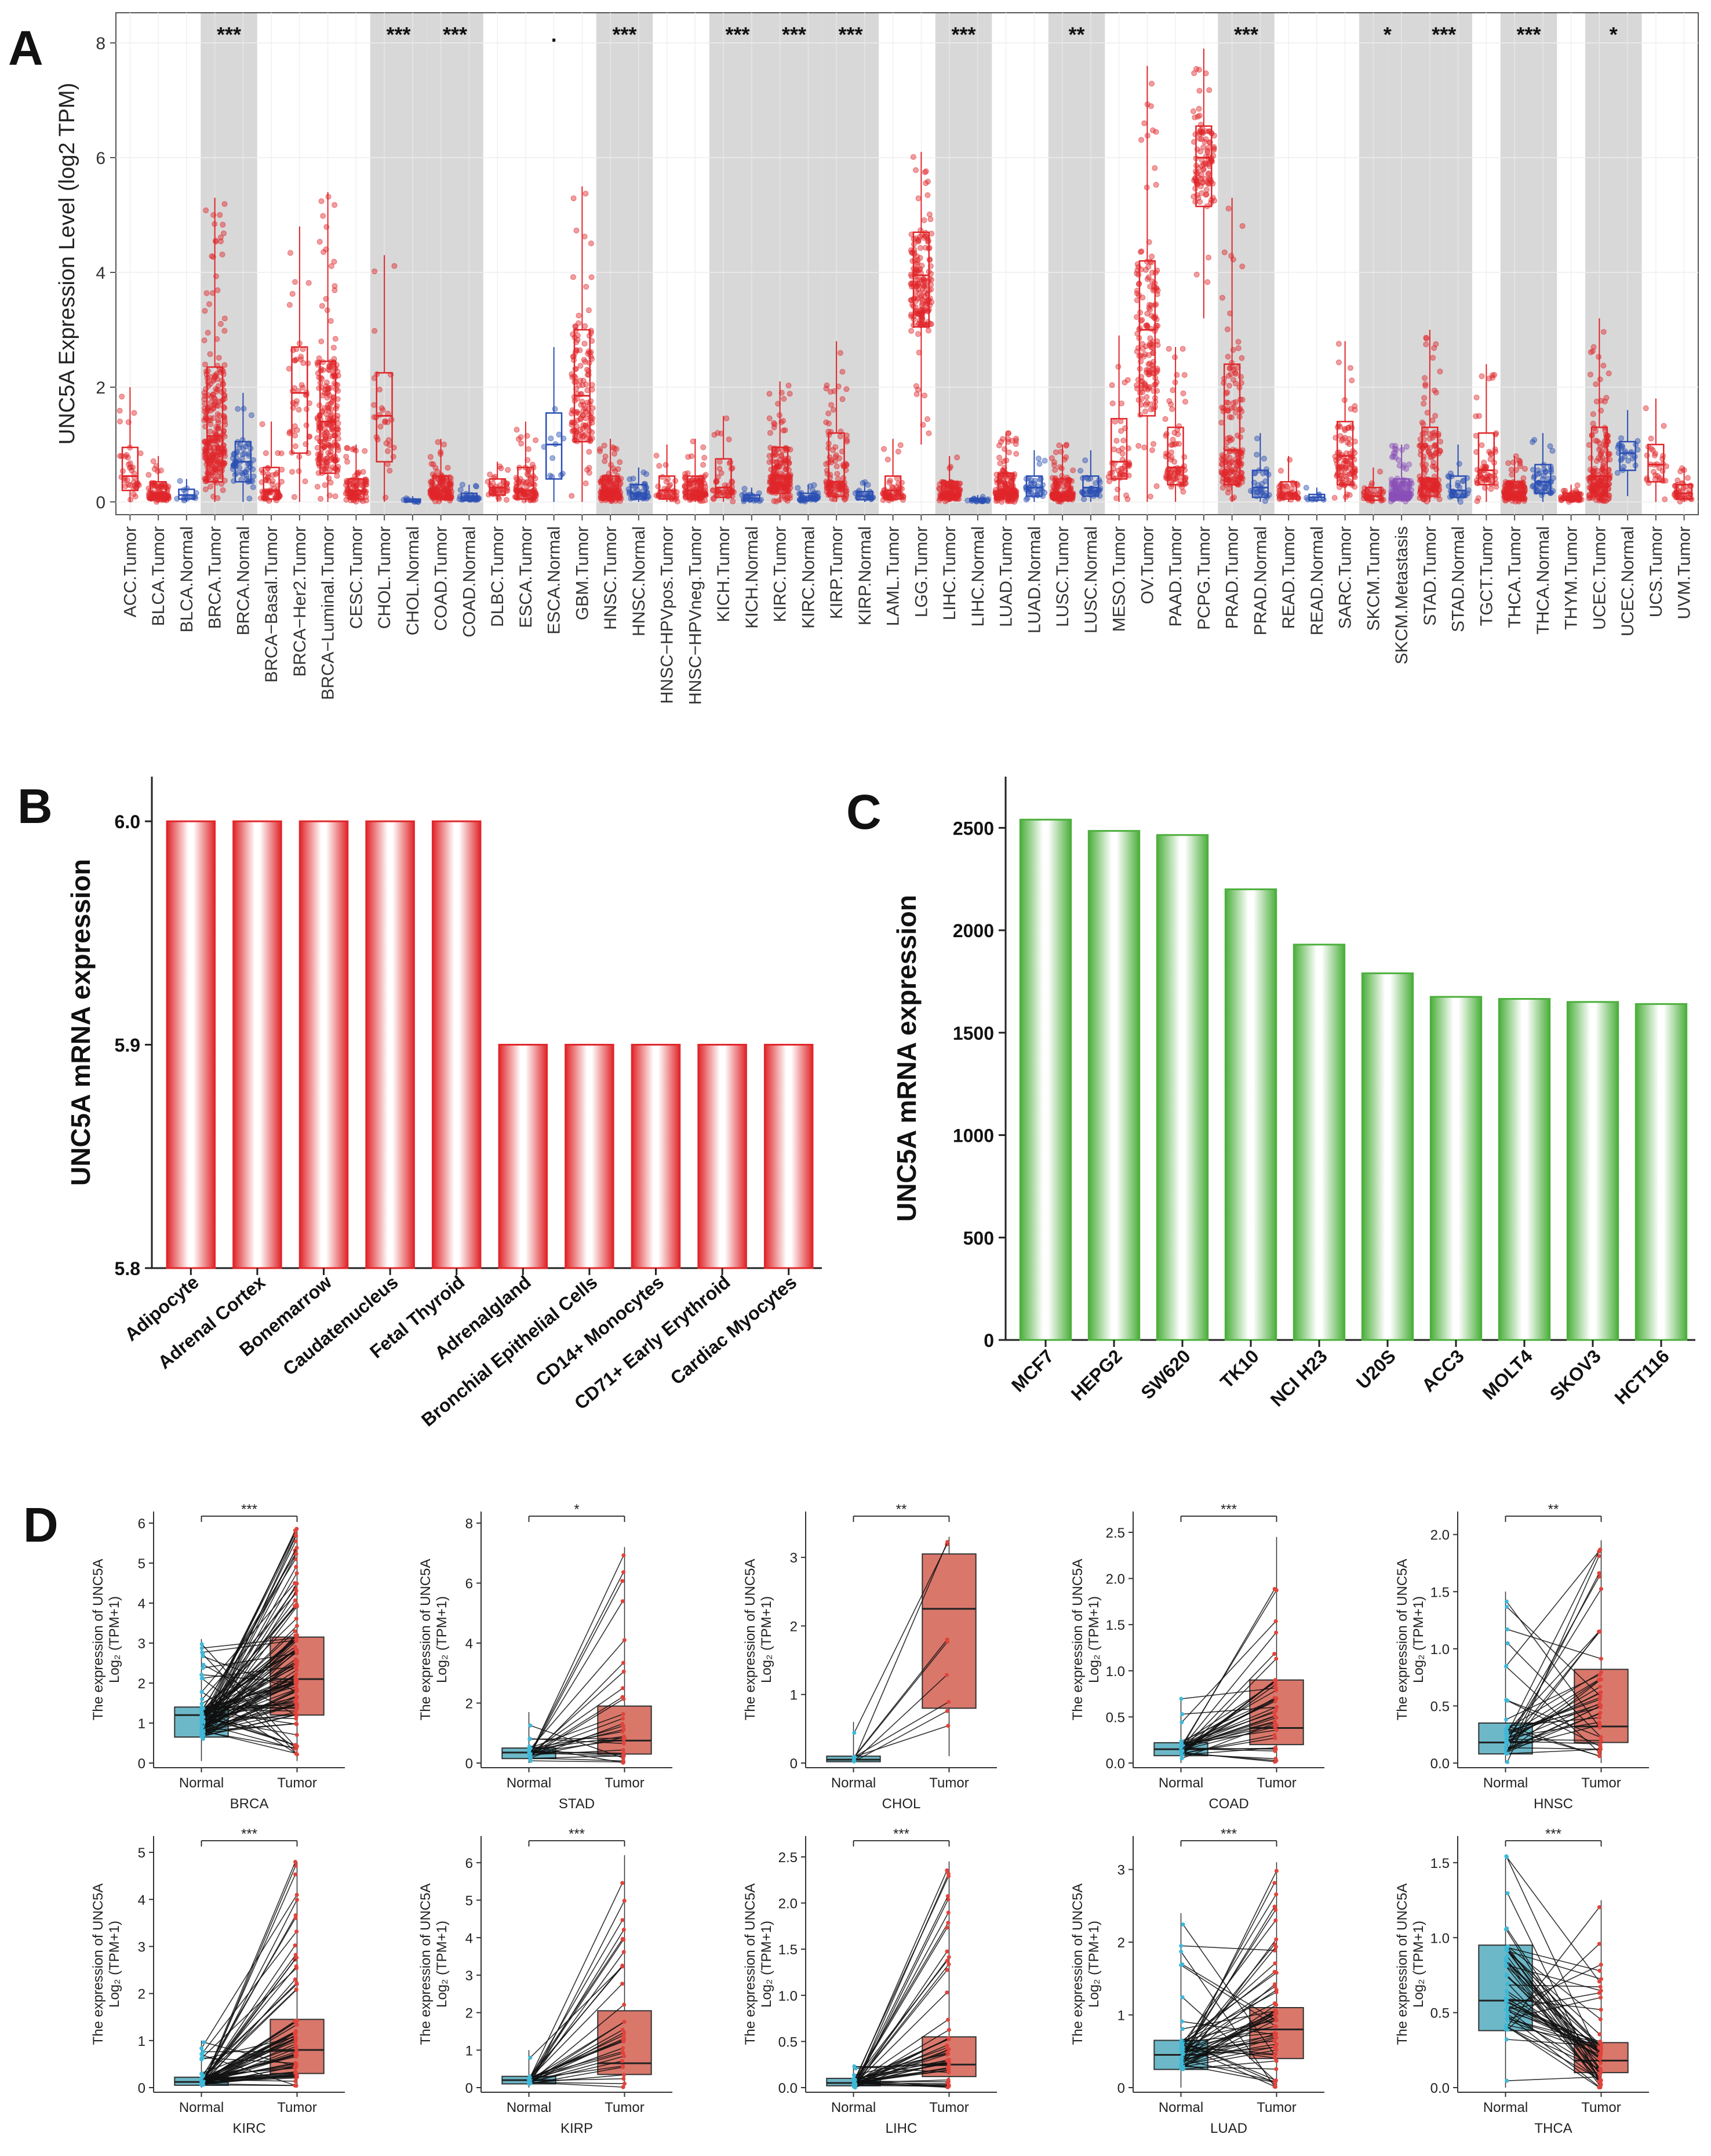  Describe the element at coordinates (327, 347) in the screenshot. I see `box-brca-luminal-tumor` at that location.